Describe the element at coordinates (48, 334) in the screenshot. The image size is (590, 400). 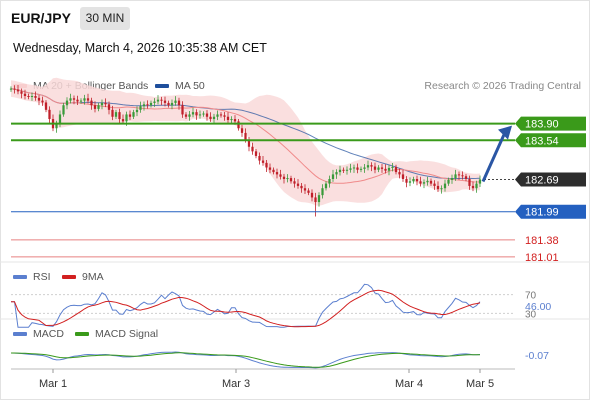
I see `legend-macd-label: MACD` at that location.